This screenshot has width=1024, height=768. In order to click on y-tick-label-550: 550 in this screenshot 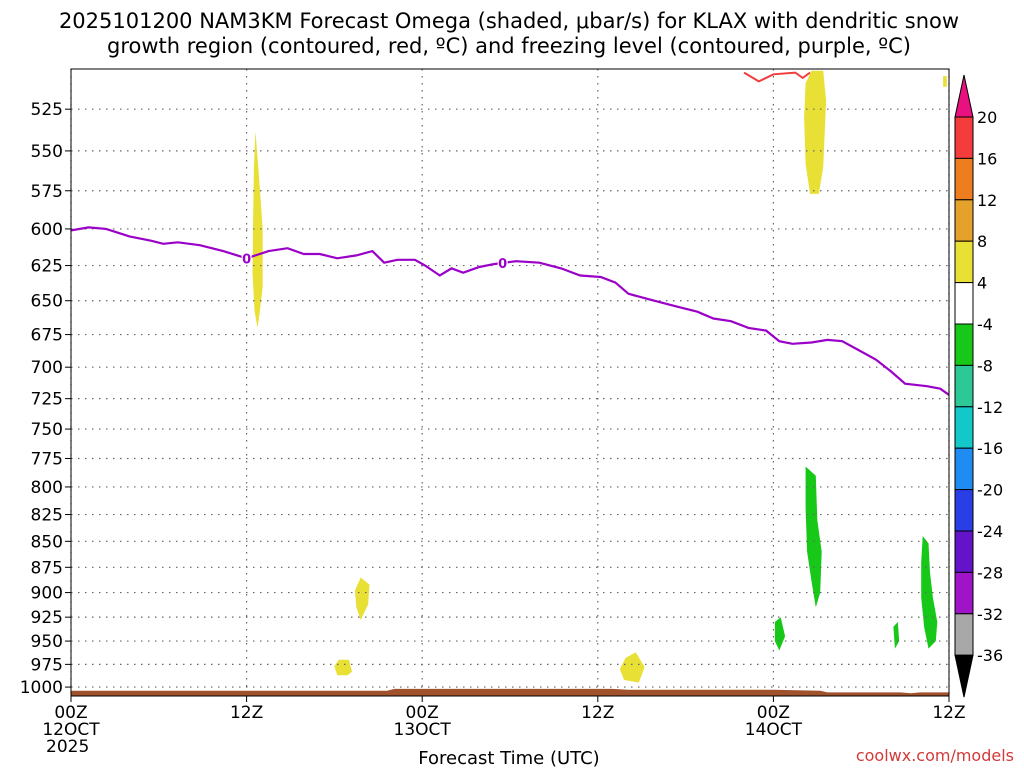, I will do `click(47, 152)`.